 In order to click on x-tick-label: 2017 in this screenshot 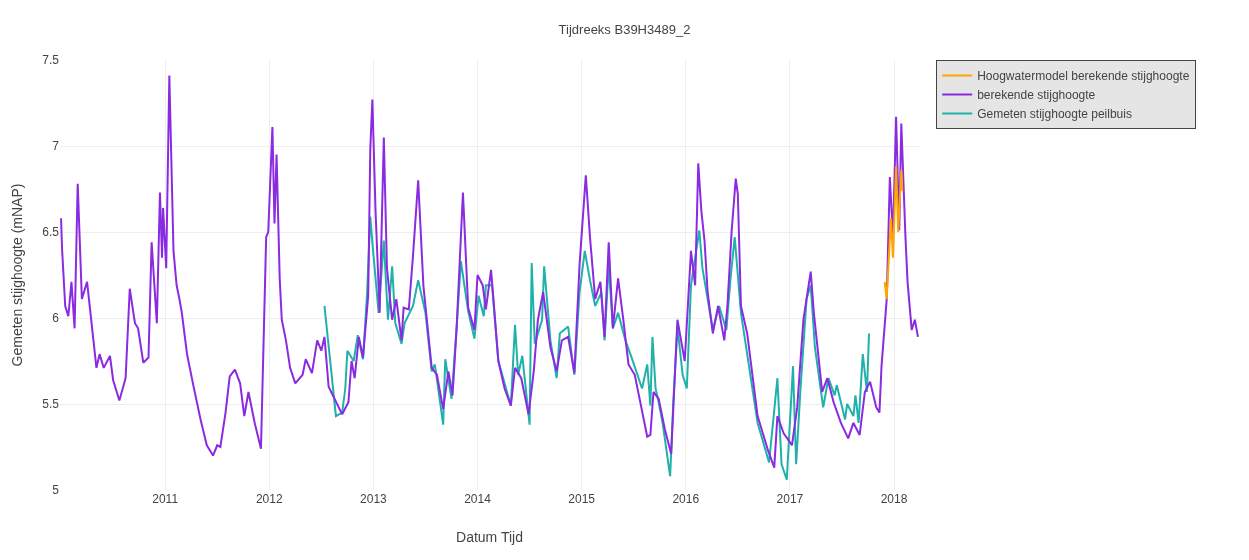, I will do `click(790, 499)`.